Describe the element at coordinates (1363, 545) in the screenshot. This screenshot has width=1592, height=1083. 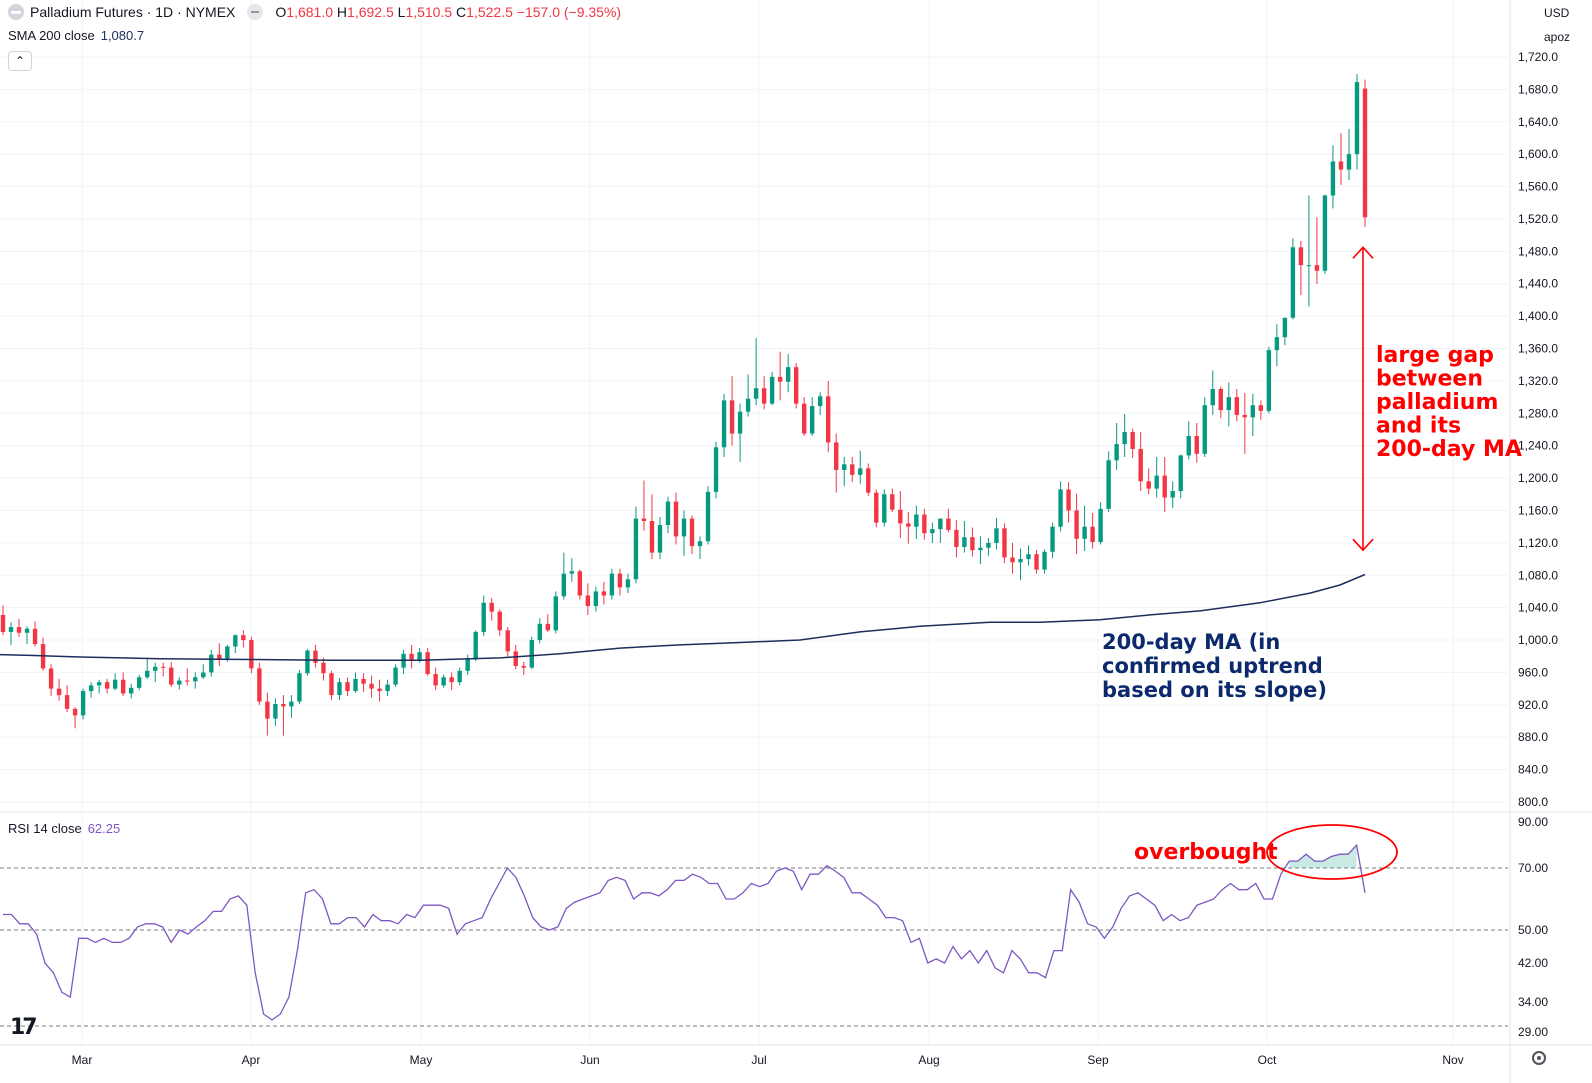
I see `gap-arrow-head-bottom` at that location.